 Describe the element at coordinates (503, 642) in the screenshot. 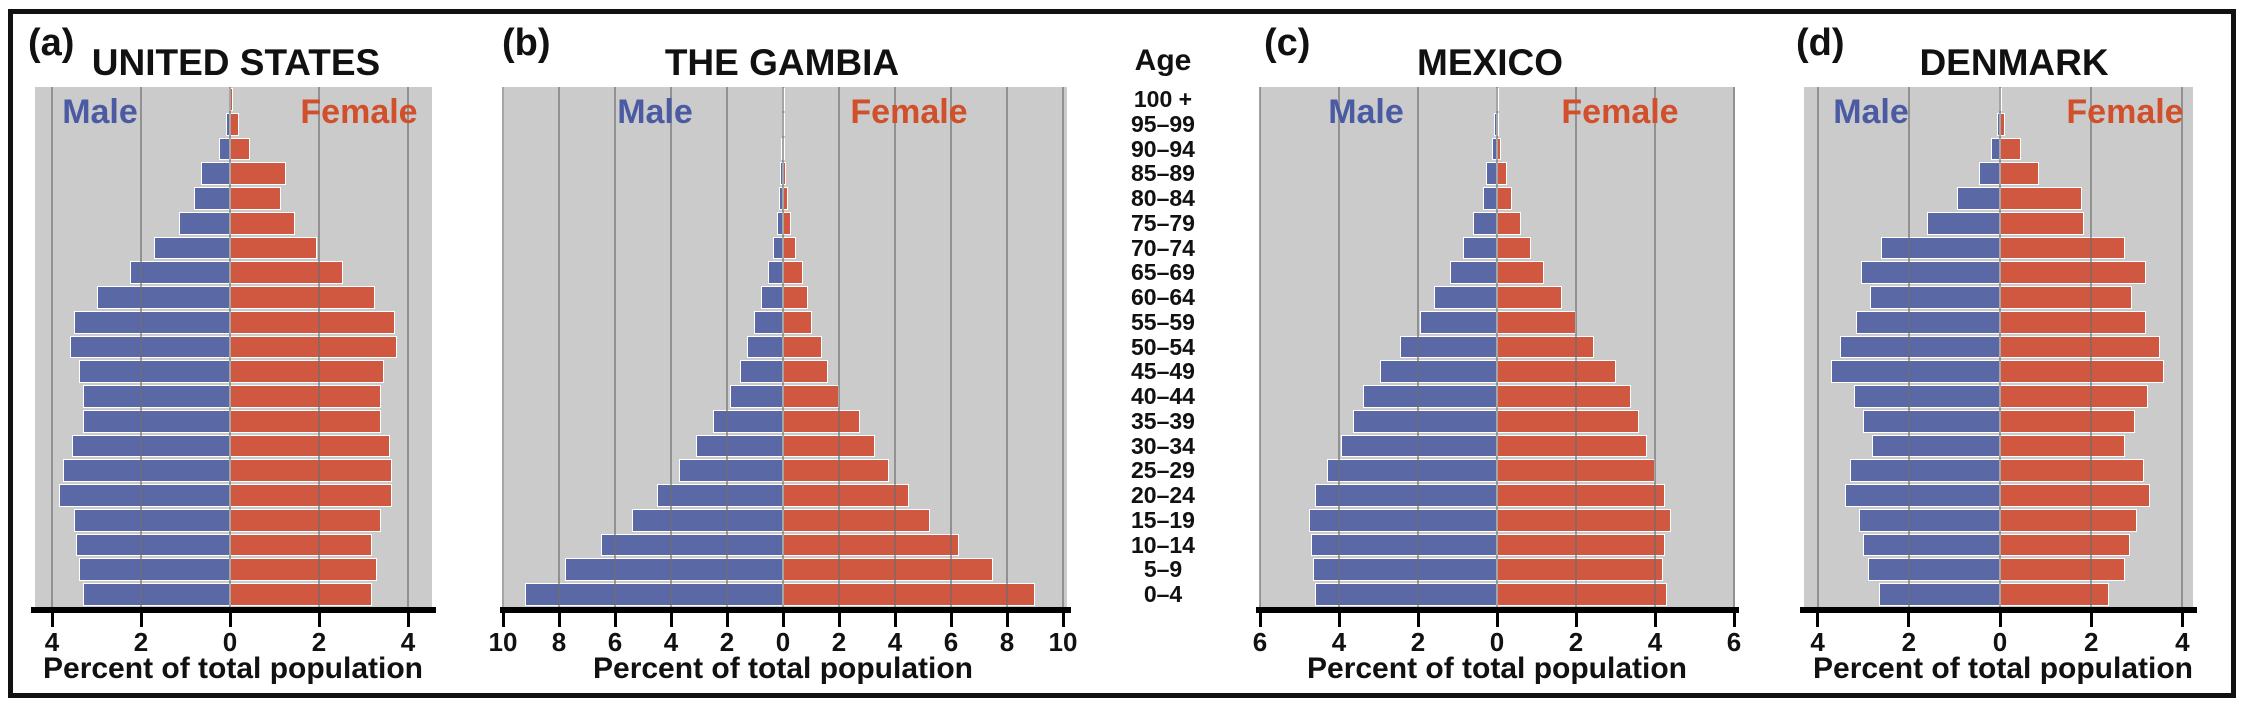

I see `x-axis-tick-label: 10` at that location.